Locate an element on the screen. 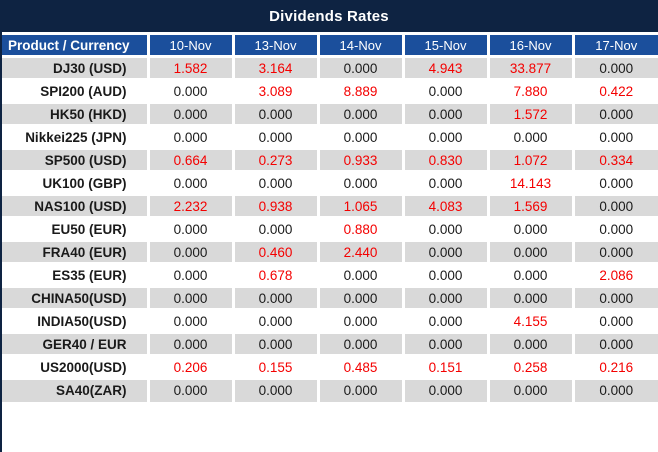  value-cell: 3.089 is located at coordinates (275, 91).